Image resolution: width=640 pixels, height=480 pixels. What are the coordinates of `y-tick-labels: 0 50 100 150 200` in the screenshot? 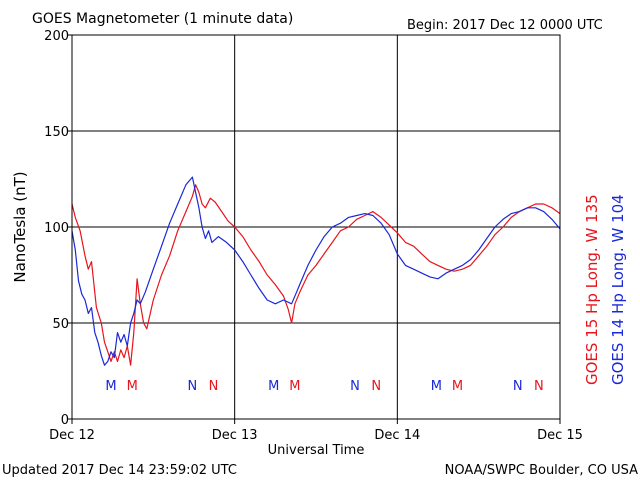 It's located at (56, 228).